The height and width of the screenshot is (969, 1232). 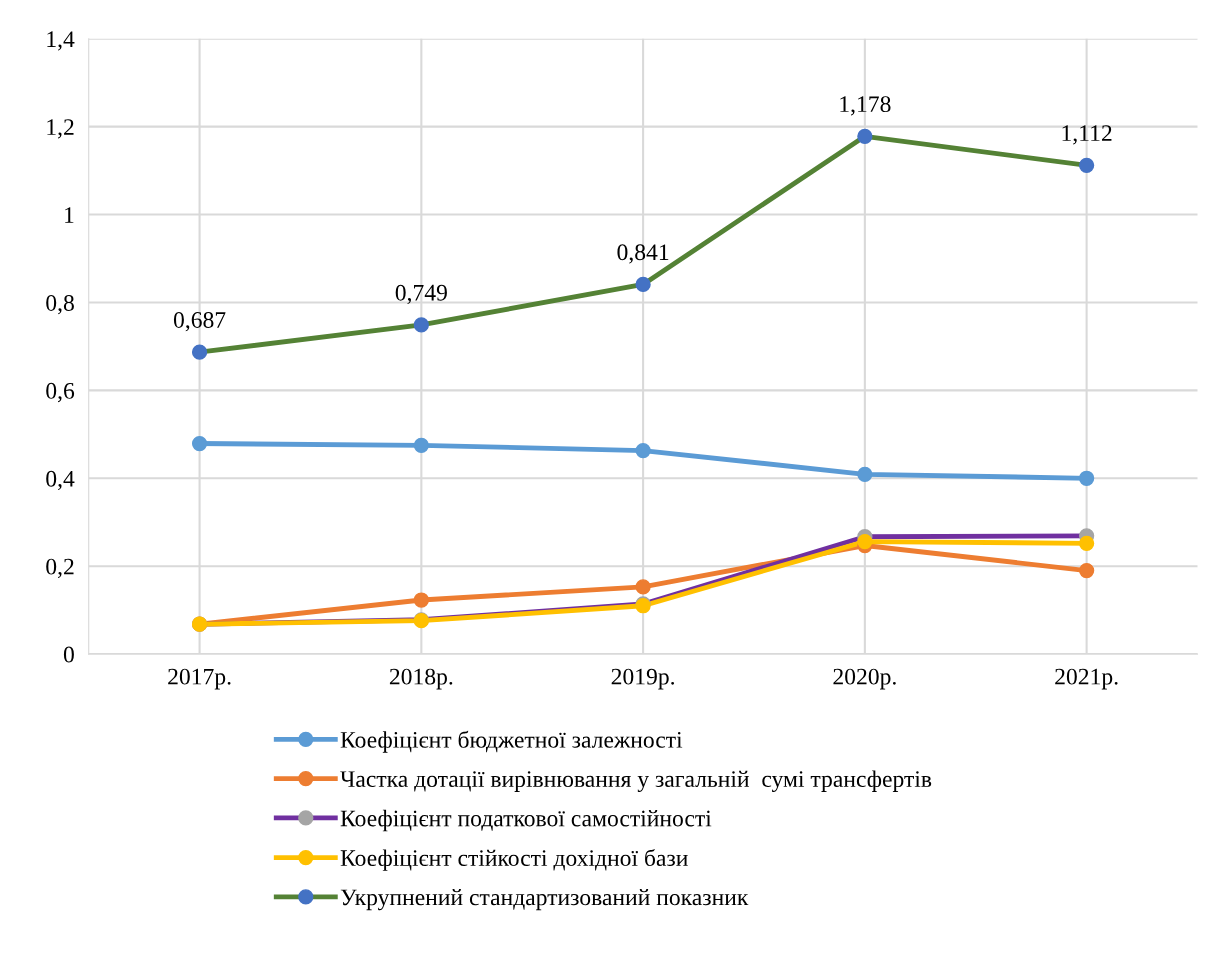 What do you see at coordinates (421, 294) in the screenshot?
I see `data-label: 0,749` at bounding box center [421, 294].